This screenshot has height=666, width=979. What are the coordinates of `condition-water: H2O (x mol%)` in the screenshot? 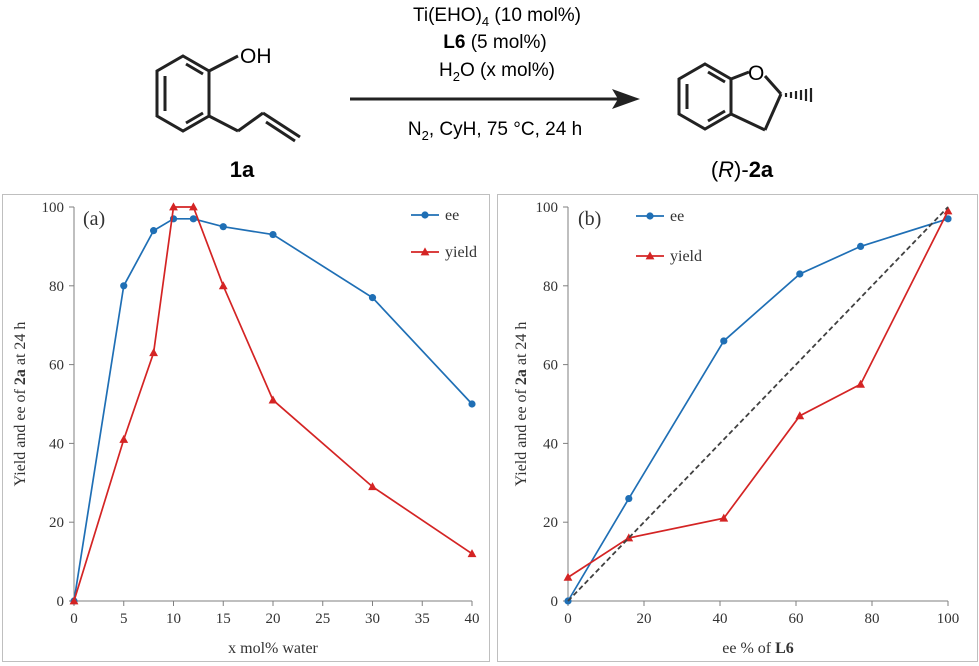 It's located at (497, 72).